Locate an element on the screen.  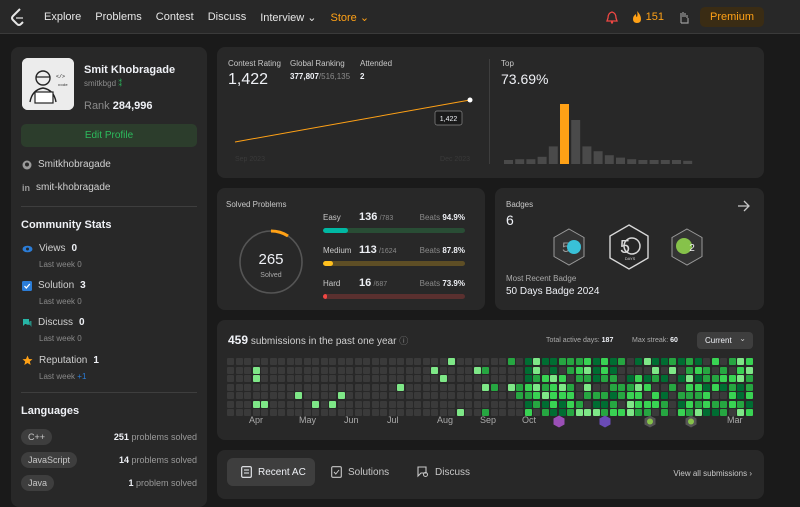
edit-profile-button: Edit Profile is located at coordinates (109, 135).